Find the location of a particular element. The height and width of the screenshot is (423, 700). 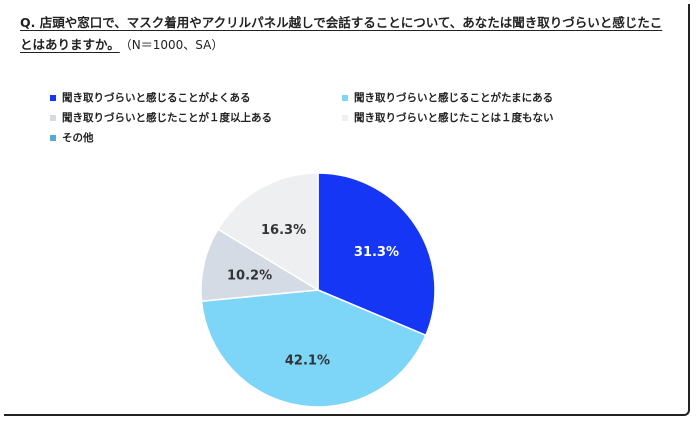

pie-data-label-3: 16.3% is located at coordinates (283, 230).